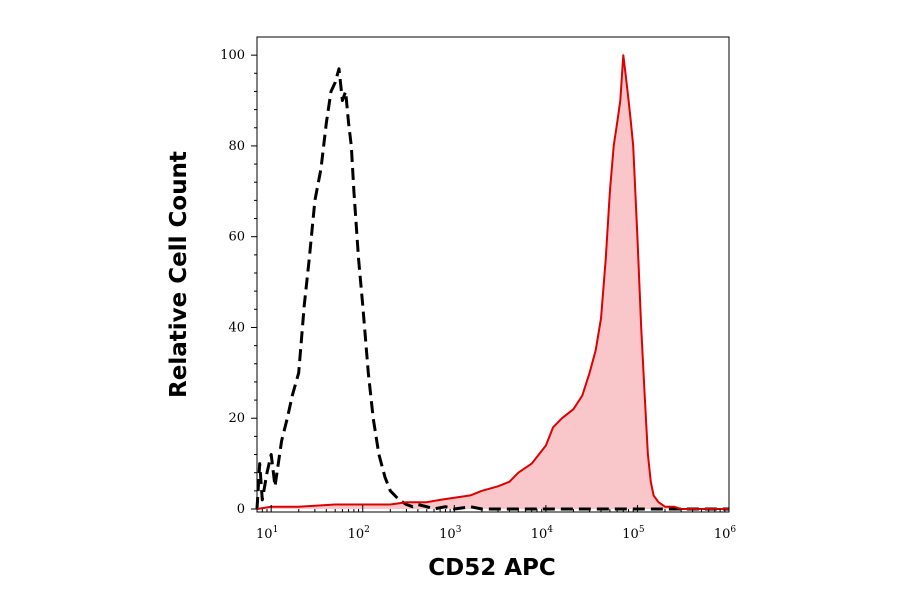  I want to click on y-axis: 0 20 40 60 80 100, so click(238, 282).